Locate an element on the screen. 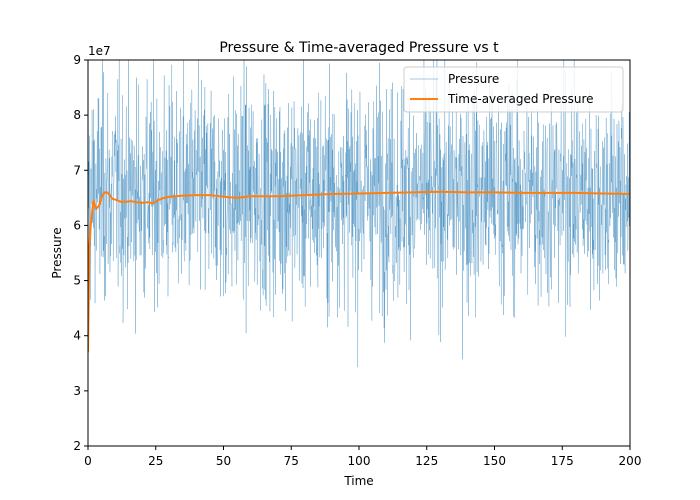  y-axis-label: Pressure is located at coordinates (57, 252).